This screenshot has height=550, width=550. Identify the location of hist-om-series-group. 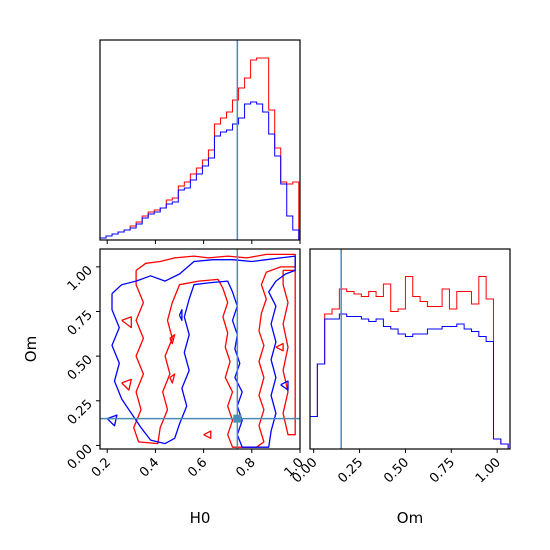
(409, 362).